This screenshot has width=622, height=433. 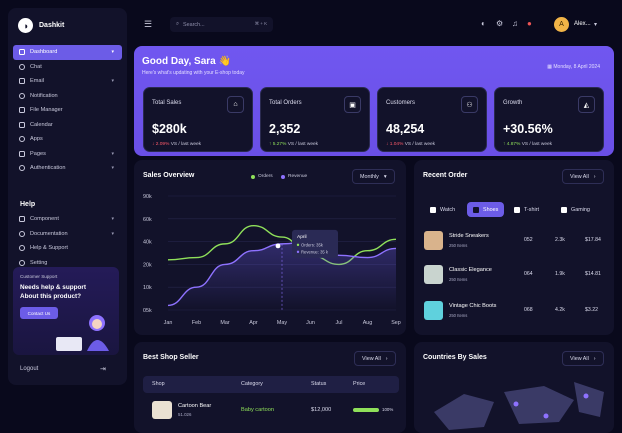 What do you see at coordinates (433, 209) in the screenshot?
I see `watch-icon` at bounding box center [433, 209].